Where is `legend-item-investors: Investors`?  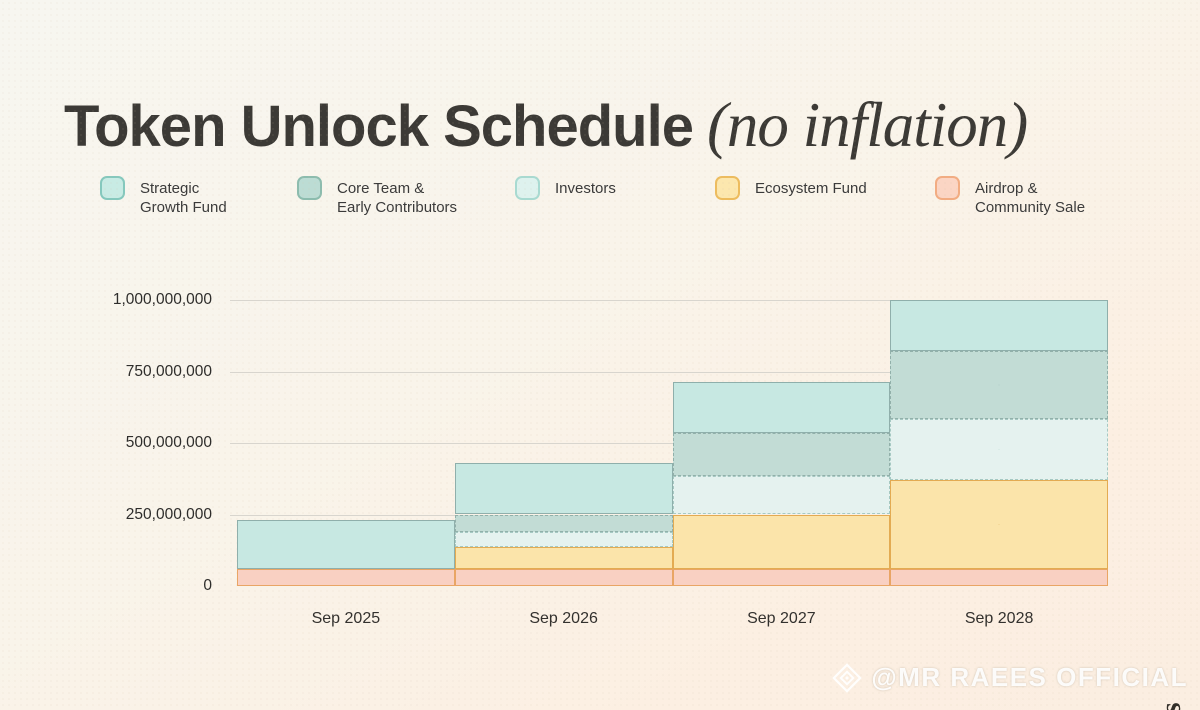
legend-item-investors: Investors is located at coordinates (565, 188).